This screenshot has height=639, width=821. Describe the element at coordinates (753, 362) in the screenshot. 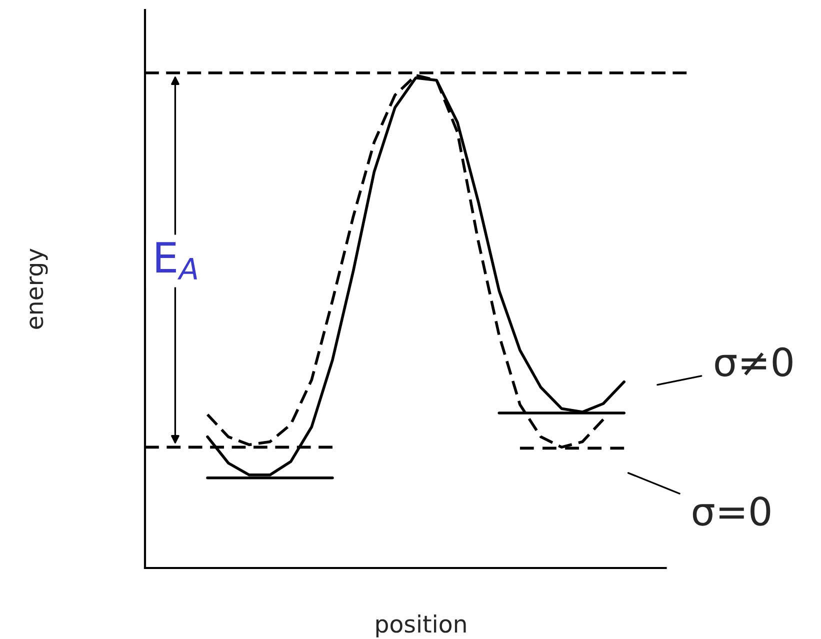

I see `text: σ≠0` at that location.